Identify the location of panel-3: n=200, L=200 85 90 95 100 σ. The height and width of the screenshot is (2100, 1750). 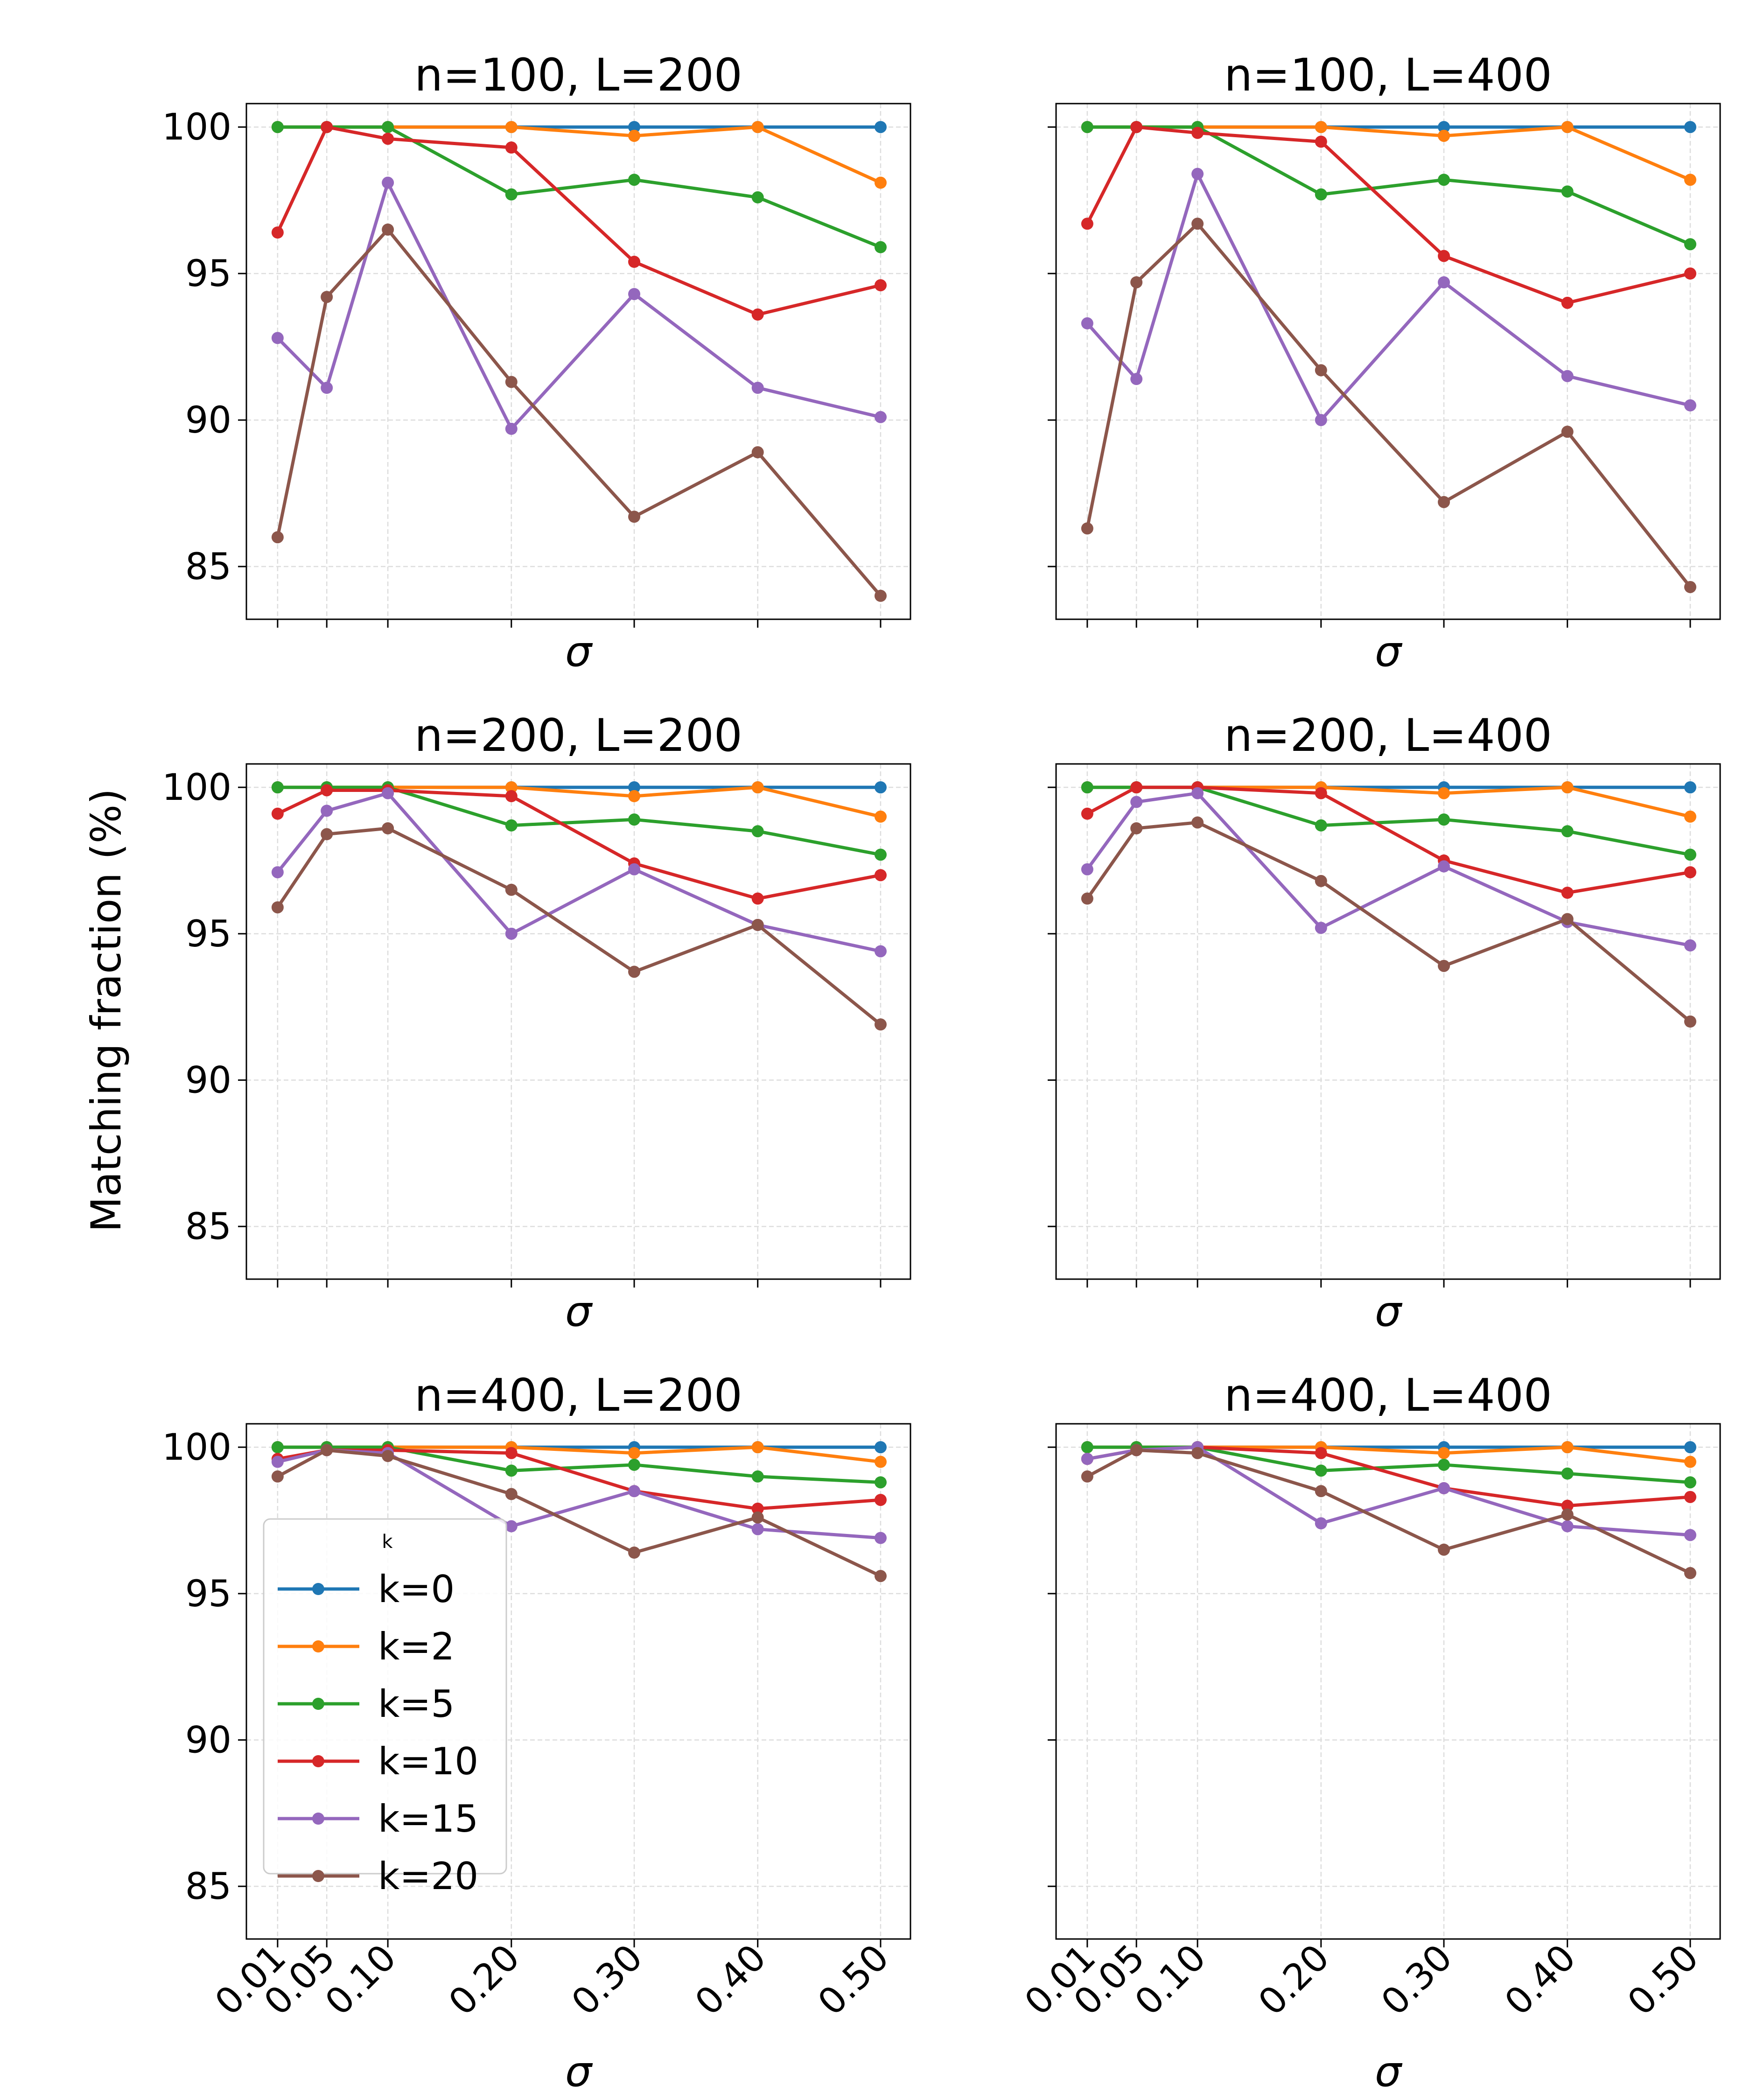
(536, 1022).